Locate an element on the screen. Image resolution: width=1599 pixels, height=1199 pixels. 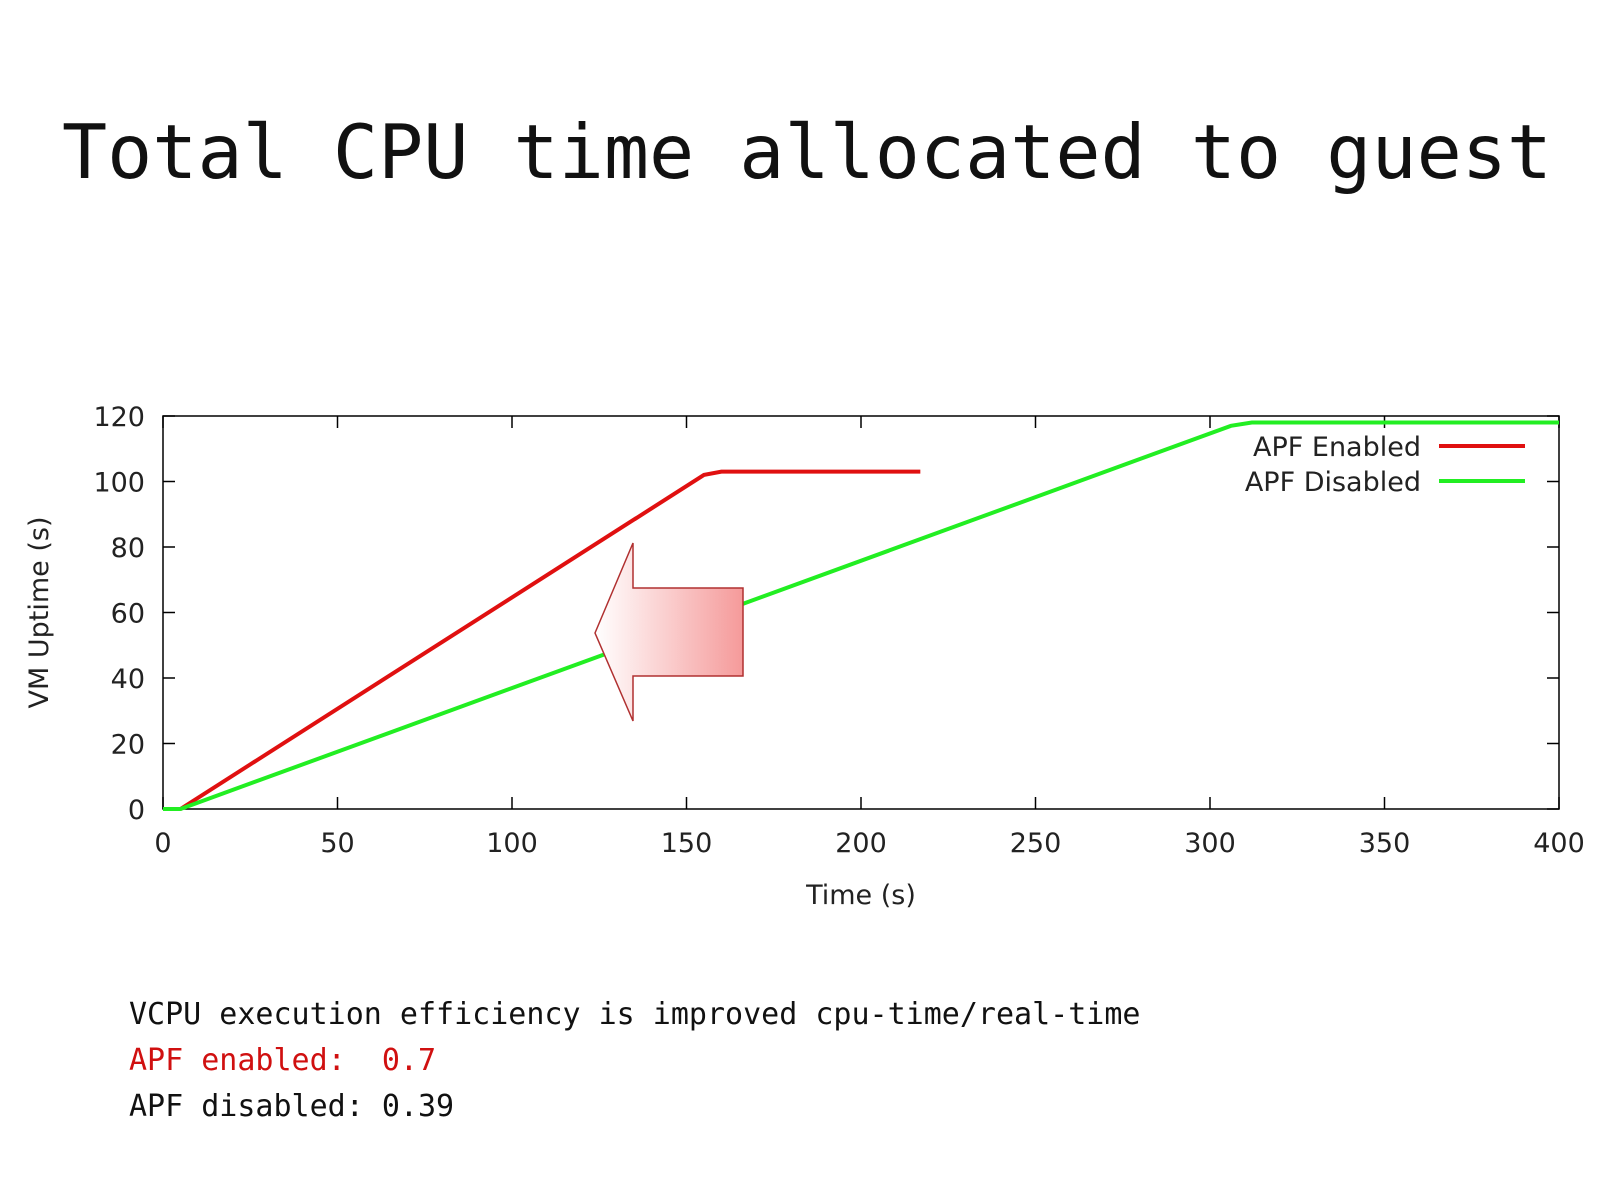
y-tick-label: 100 is located at coordinates (119, 483).